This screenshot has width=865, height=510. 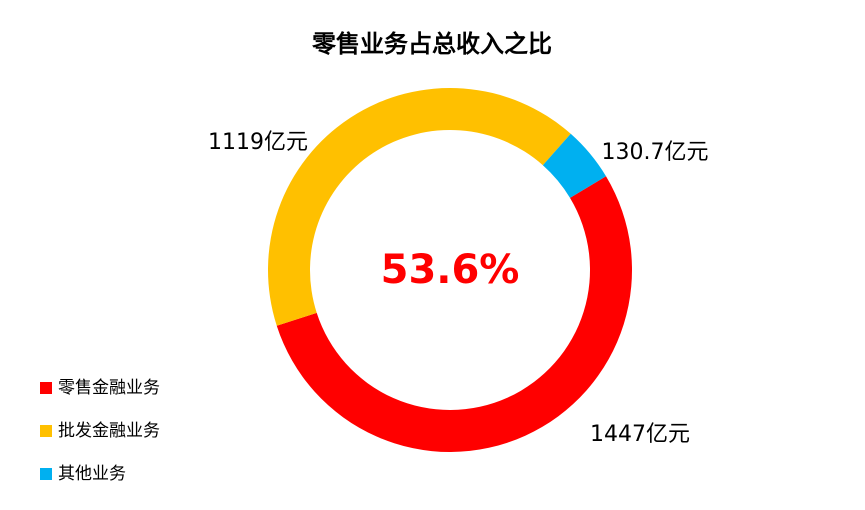 I want to click on legend-label: 其他业务, so click(x=92, y=474).